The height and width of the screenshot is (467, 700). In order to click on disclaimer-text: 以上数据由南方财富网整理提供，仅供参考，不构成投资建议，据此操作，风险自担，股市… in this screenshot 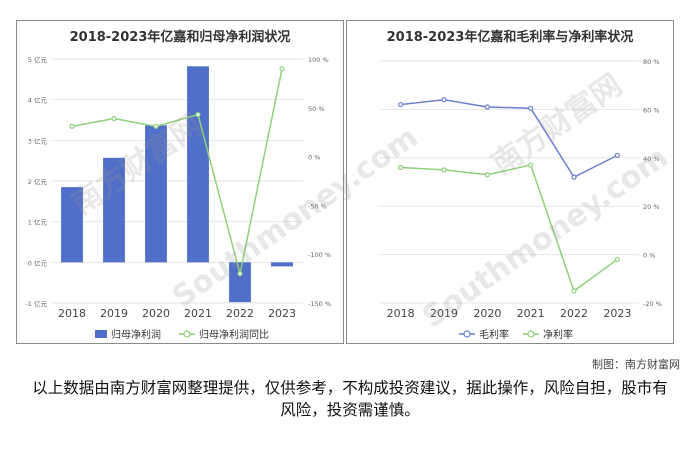, I will do `click(350, 399)`.